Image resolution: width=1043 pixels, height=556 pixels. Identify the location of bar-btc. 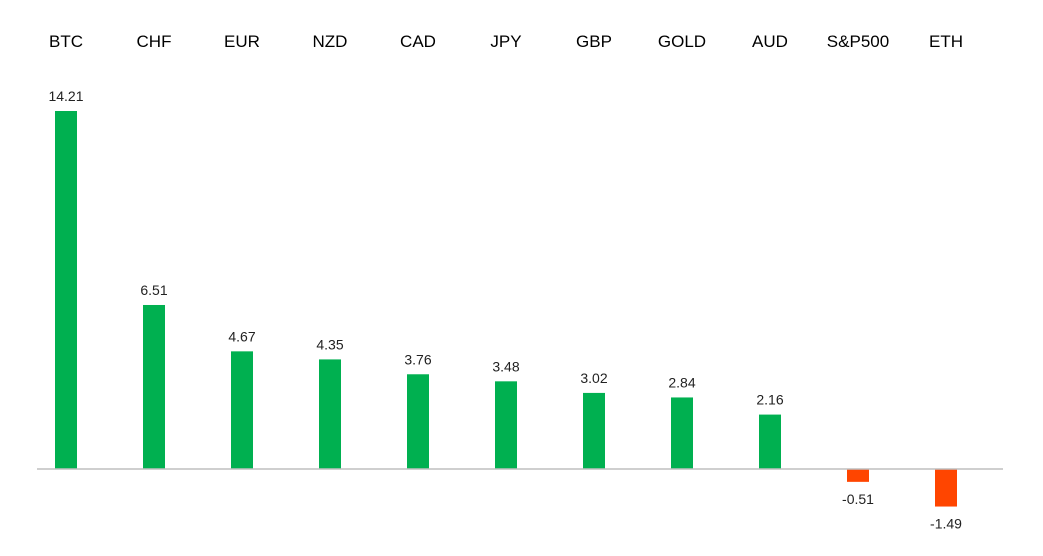
(66, 290).